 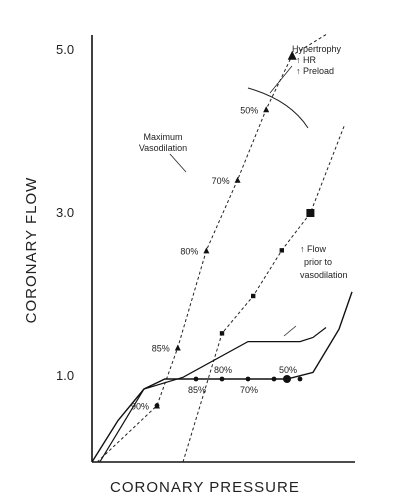 What do you see at coordinates (31, 250) in the screenshot?
I see `y-axis-title: CORONARY FLOW` at bounding box center [31, 250].